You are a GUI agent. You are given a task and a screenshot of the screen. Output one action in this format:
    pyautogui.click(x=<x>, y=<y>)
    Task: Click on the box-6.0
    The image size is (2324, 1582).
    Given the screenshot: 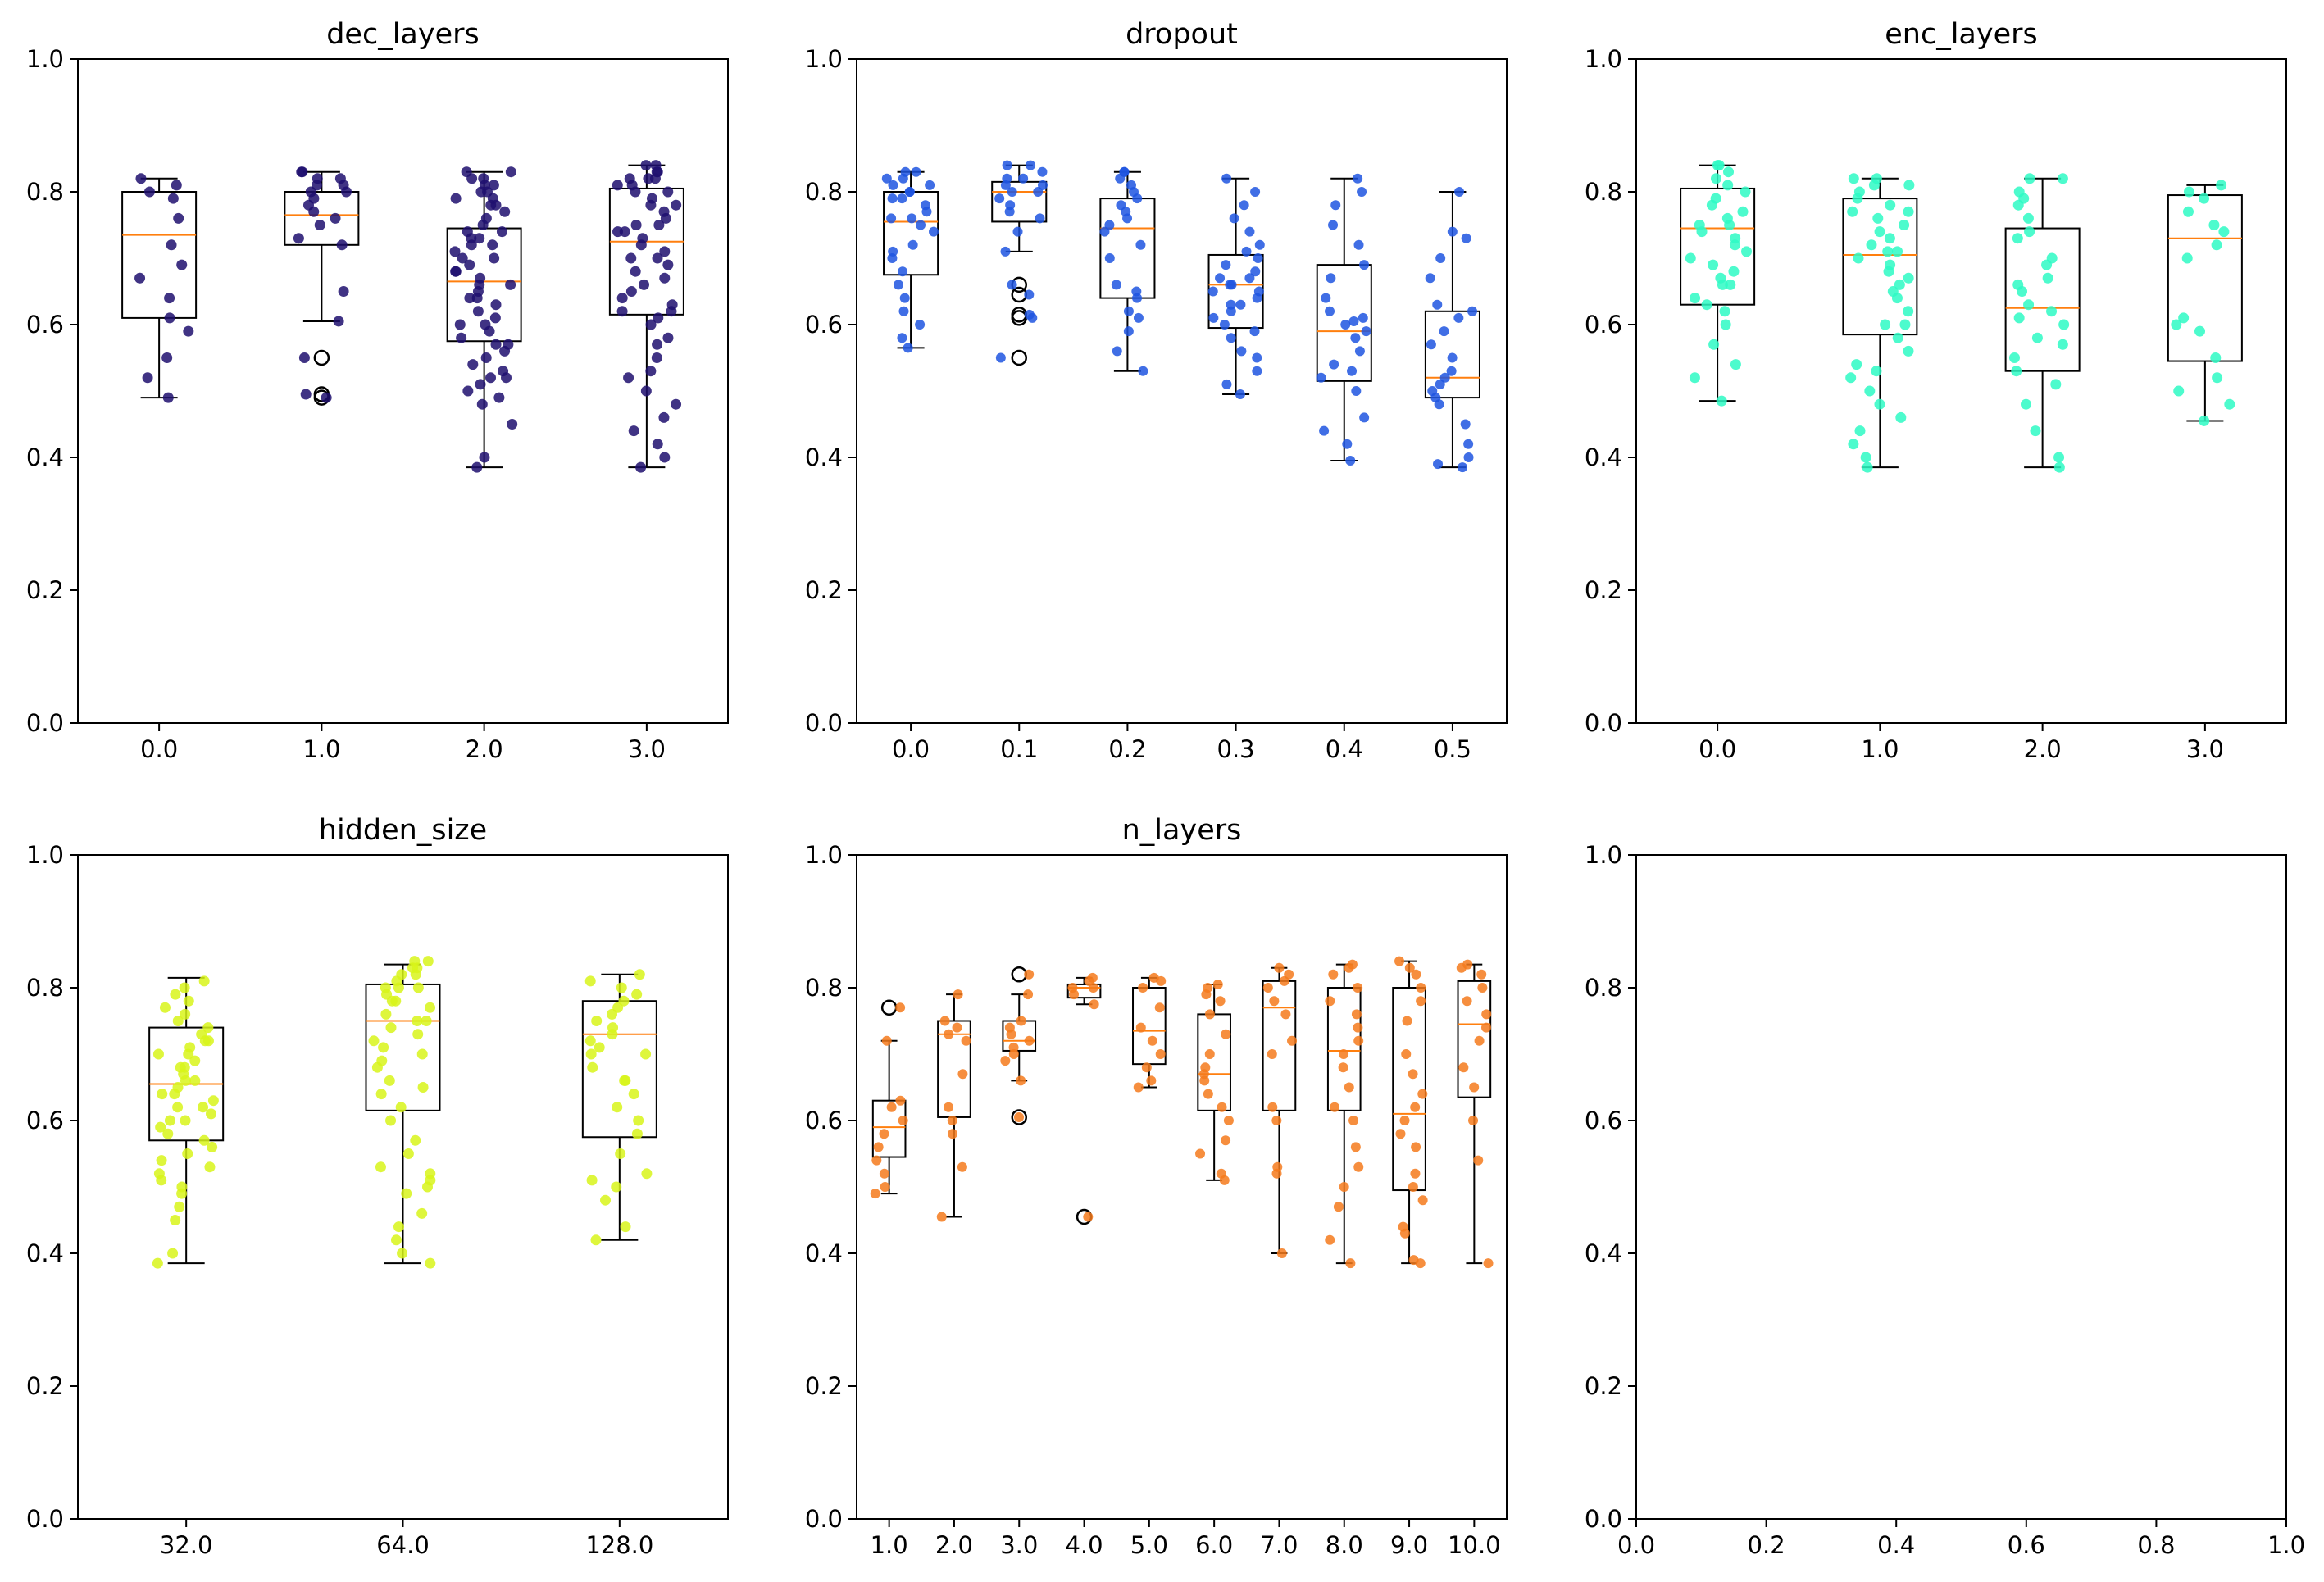 What is the action you would take?
    pyautogui.click(x=1214, y=1082)
    